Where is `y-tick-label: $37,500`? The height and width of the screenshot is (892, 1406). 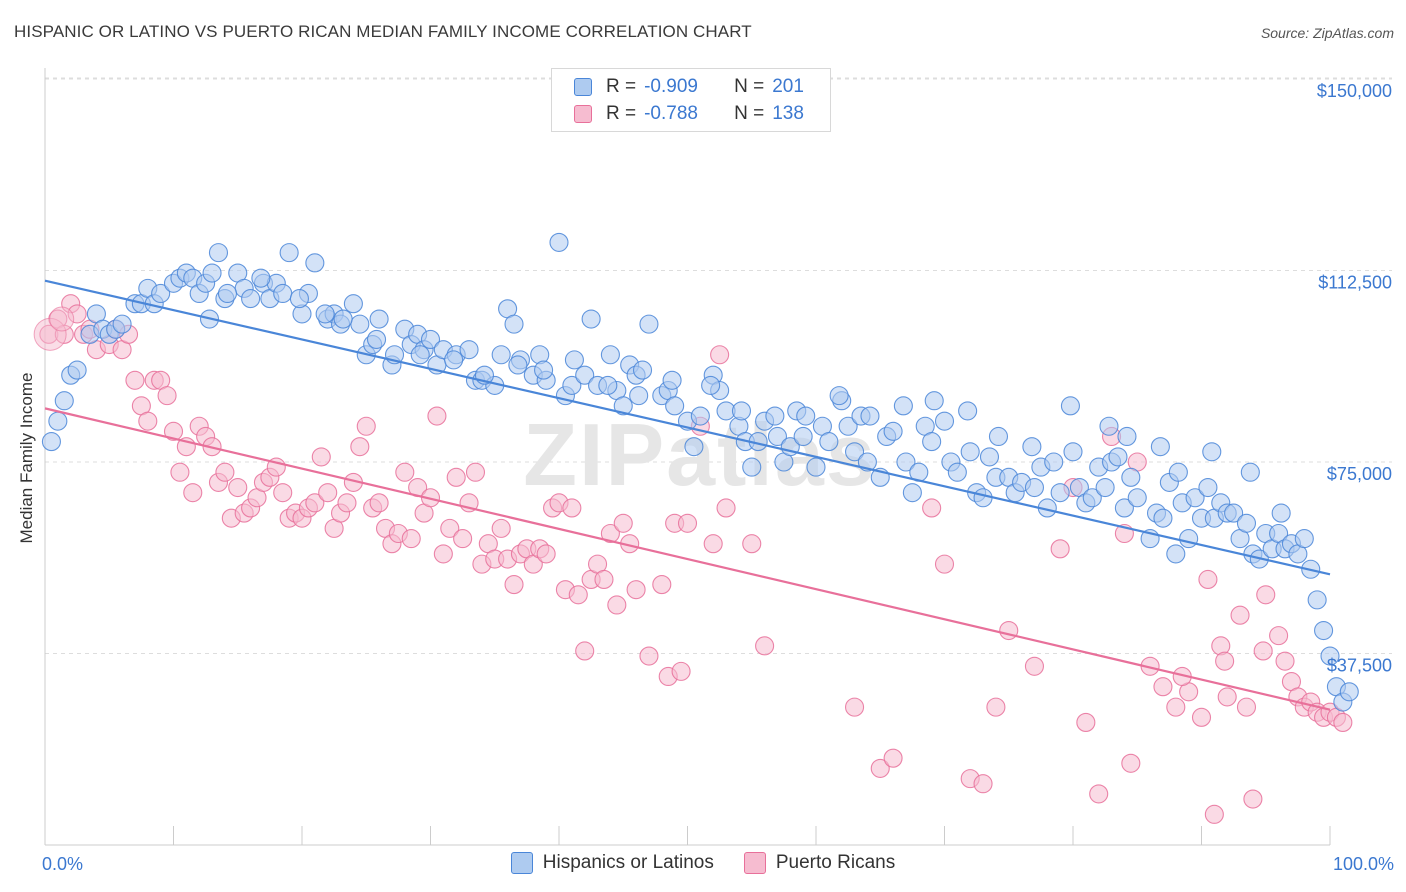 y-tick-label: $37,500 is located at coordinates (1359, 666).